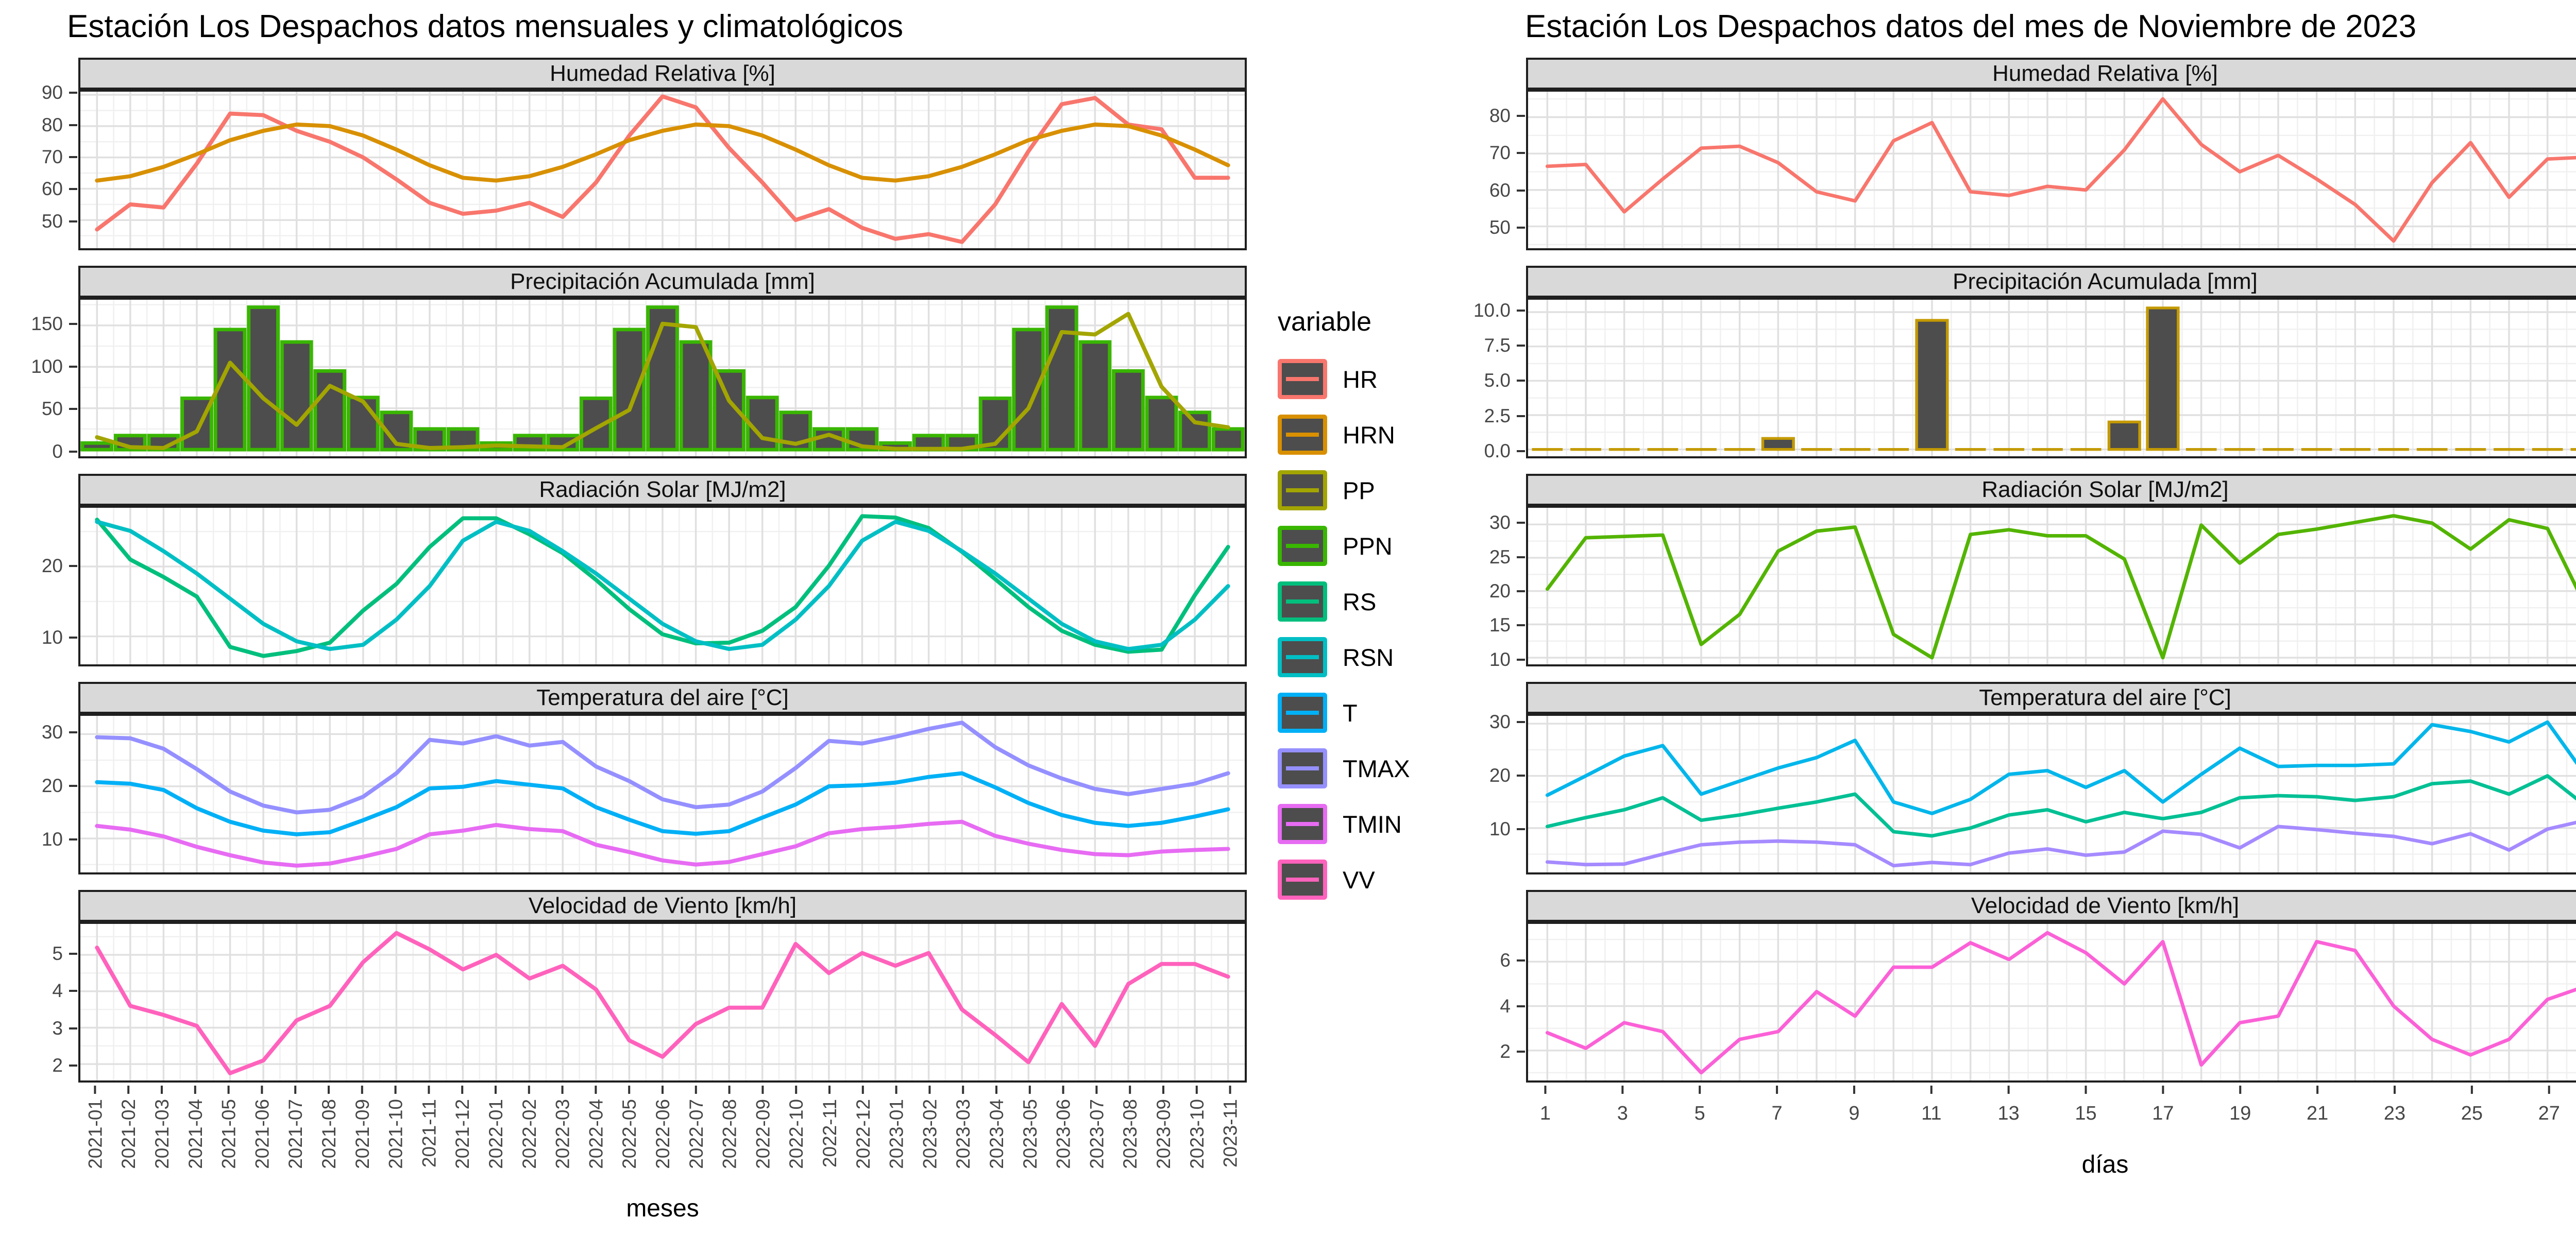 The height and width of the screenshot is (1236, 2576). What do you see at coordinates (963, 1134) in the screenshot?
I see `x-tick-label: 2023-03` at bounding box center [963, 1134].